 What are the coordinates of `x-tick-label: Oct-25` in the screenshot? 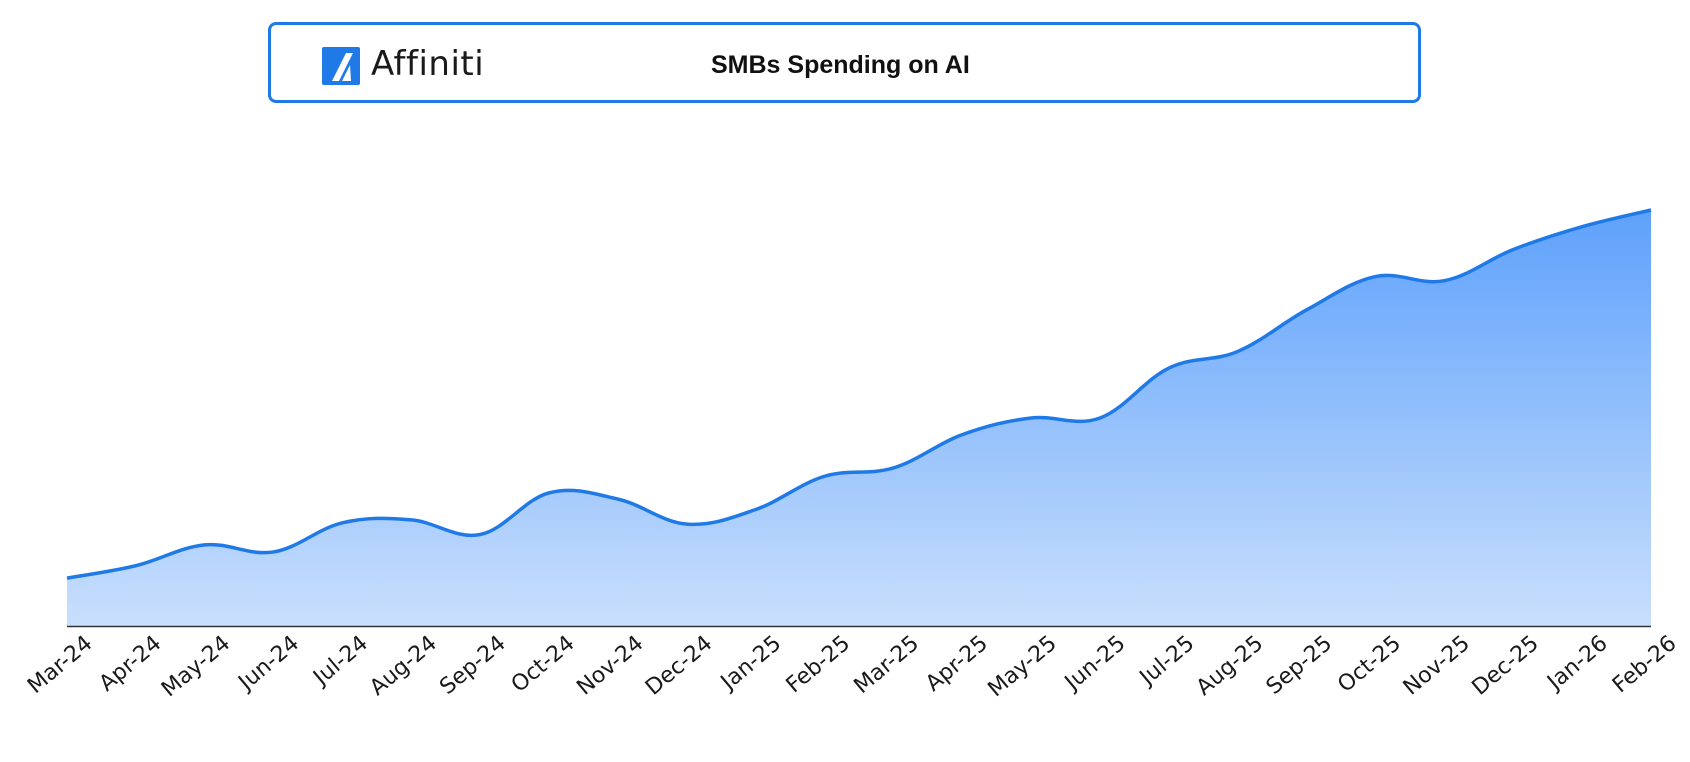 It's located at (1369, 664).